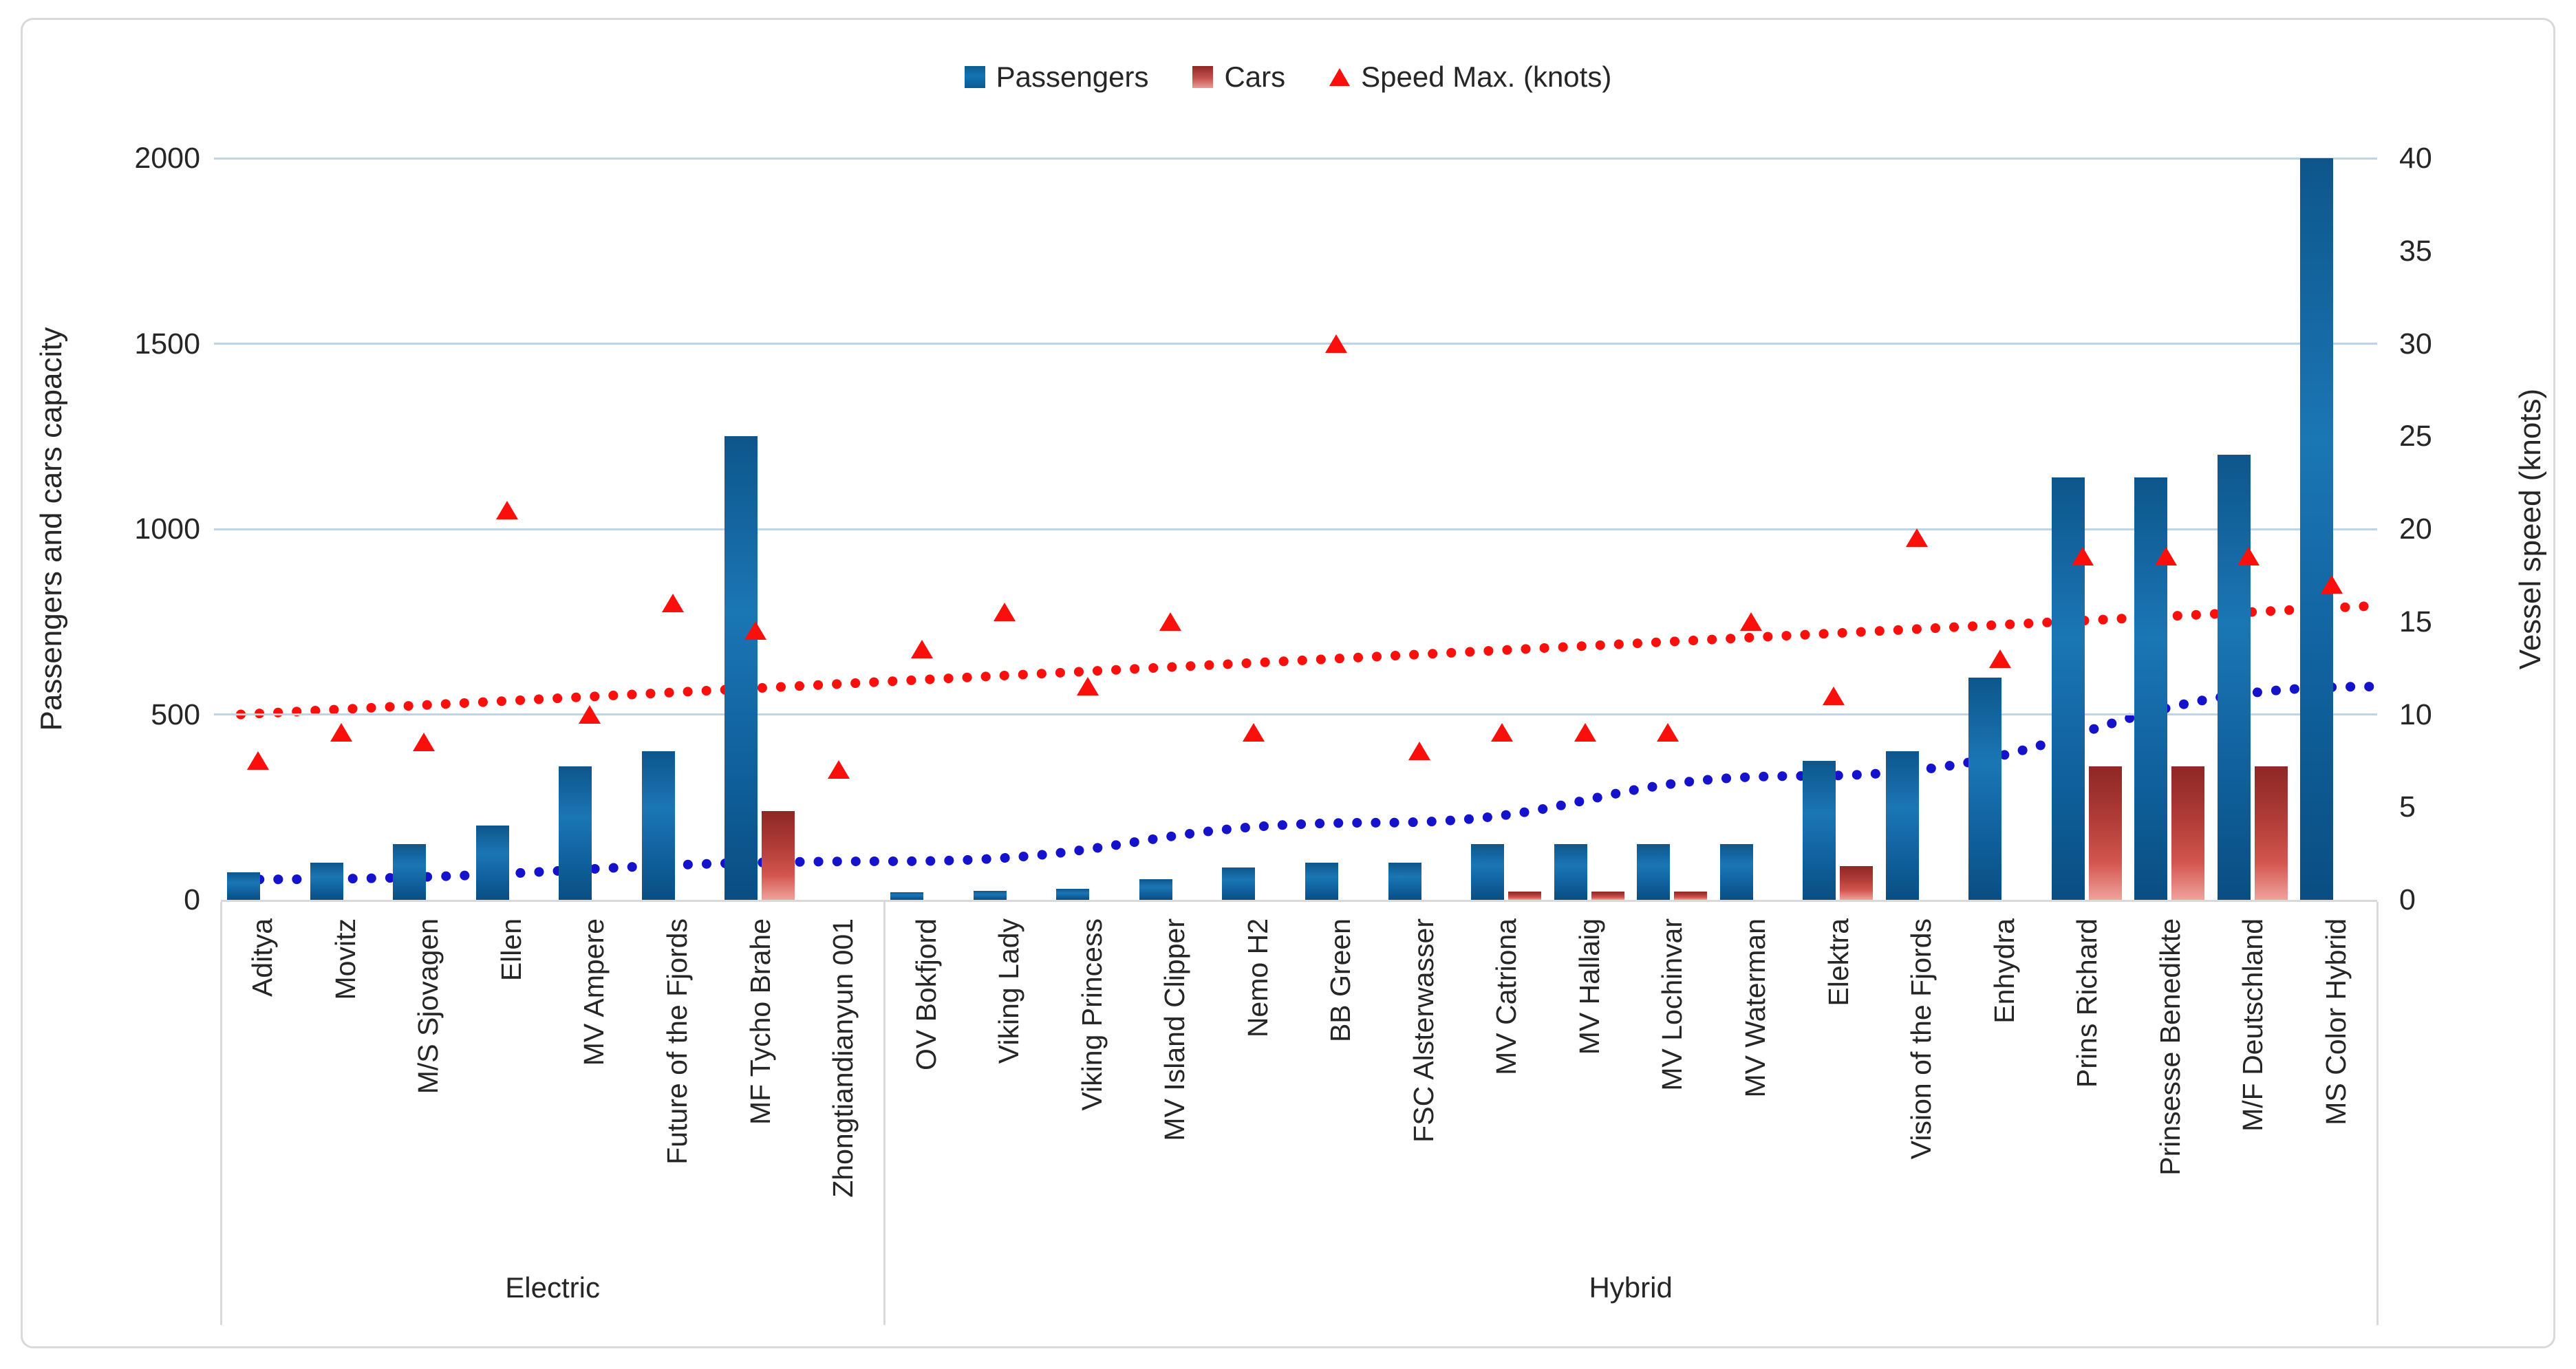 This screenshot has height=1369, width=2576. Describe the element at coordinates (1299, 901) in the screenshot. I see `category-box-top-border` at that location.